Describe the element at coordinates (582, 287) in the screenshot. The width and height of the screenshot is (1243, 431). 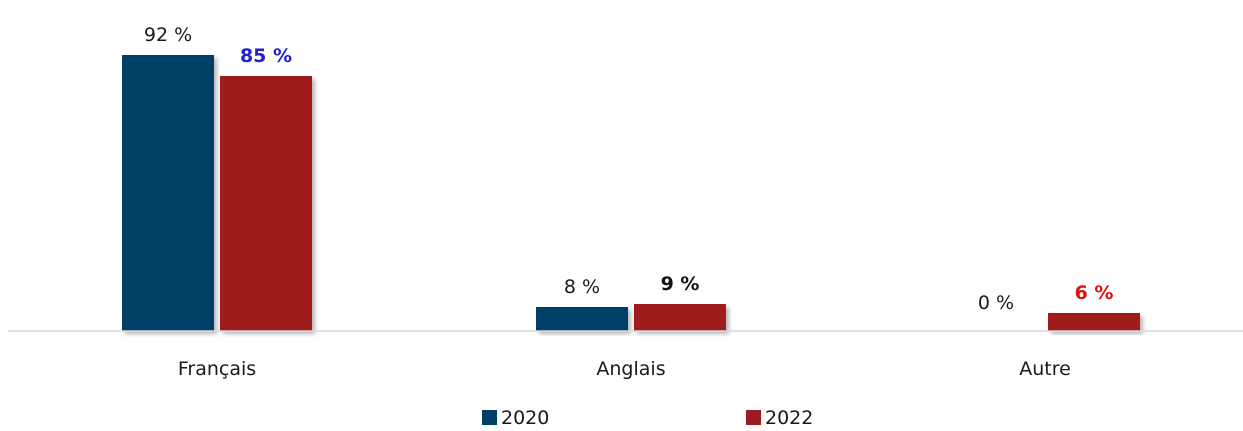
I see `data-label-anglais-2020: 8 %` at that location.